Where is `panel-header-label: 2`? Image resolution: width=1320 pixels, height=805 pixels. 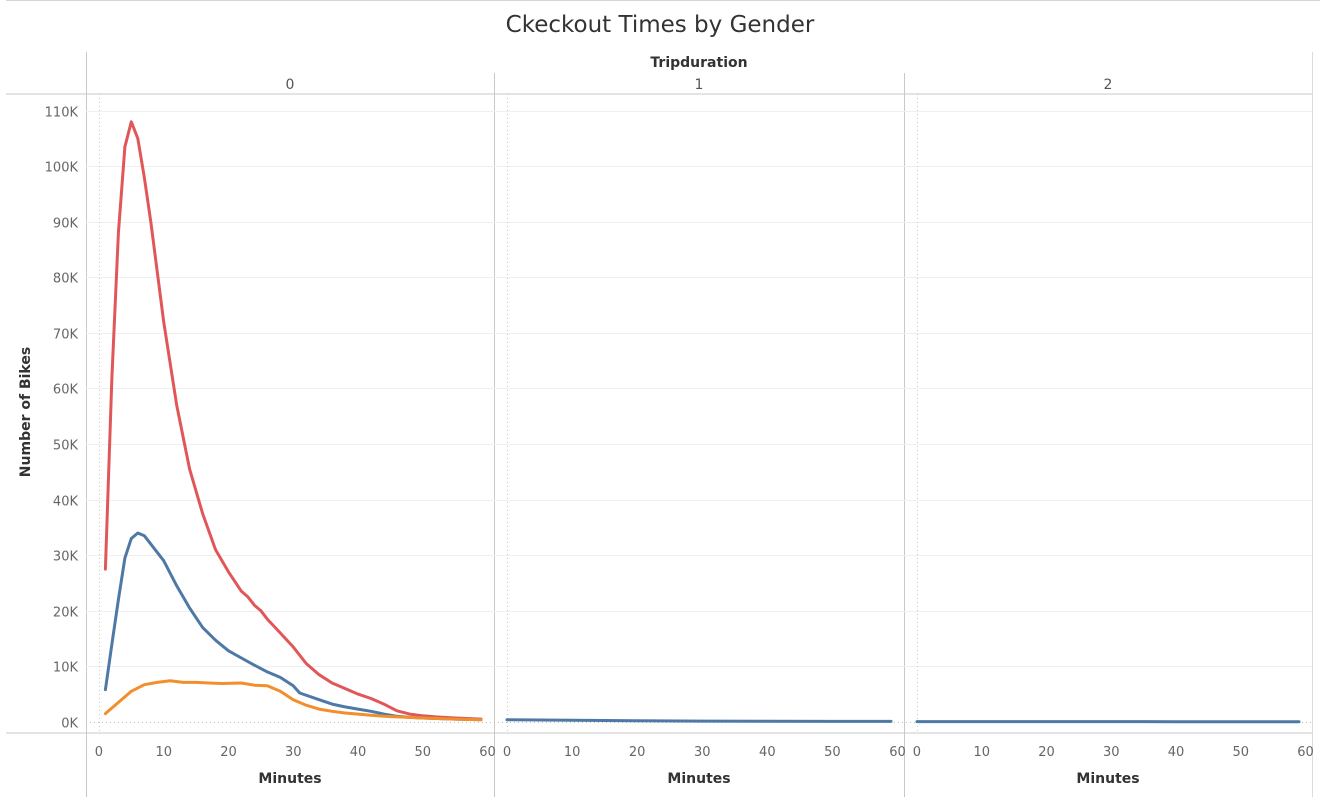
panel-header-label: 2 is located at coordinates (1108, 85).